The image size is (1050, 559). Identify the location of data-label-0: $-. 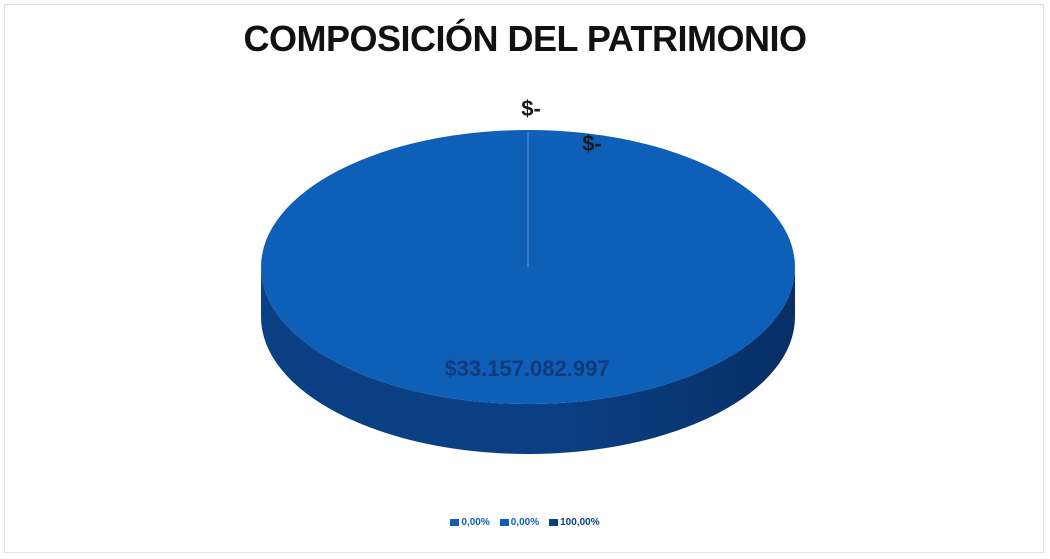
(531, 108).